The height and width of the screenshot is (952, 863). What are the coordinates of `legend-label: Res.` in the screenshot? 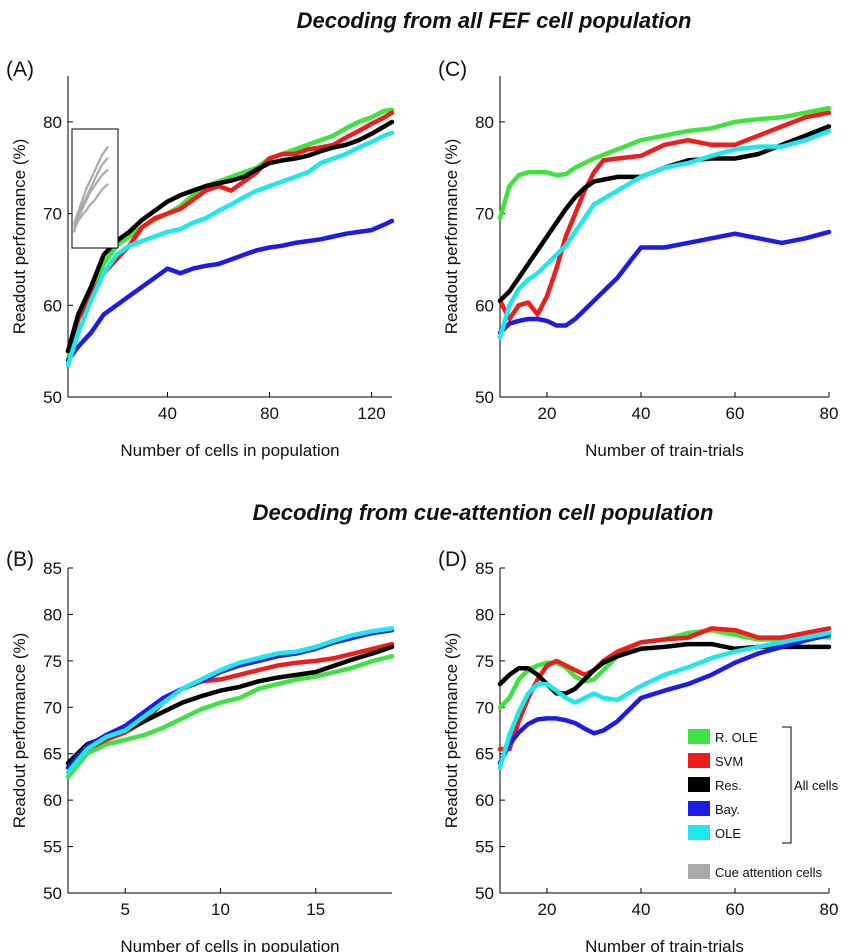 It's located at (728, 785).